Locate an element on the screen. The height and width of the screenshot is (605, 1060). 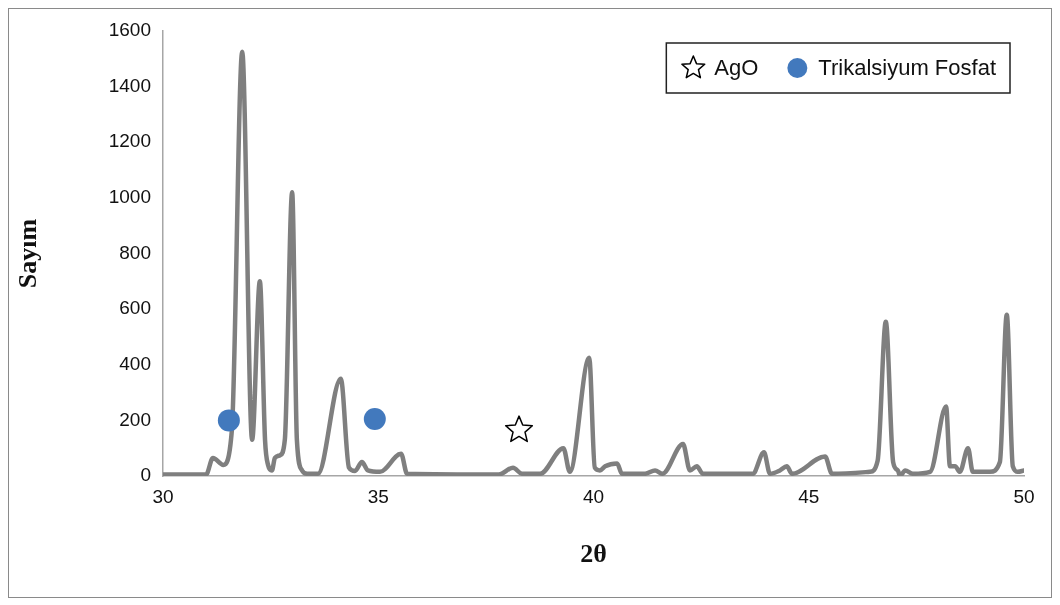
x-tick-label: 40 is located at coordinates (593, 496).